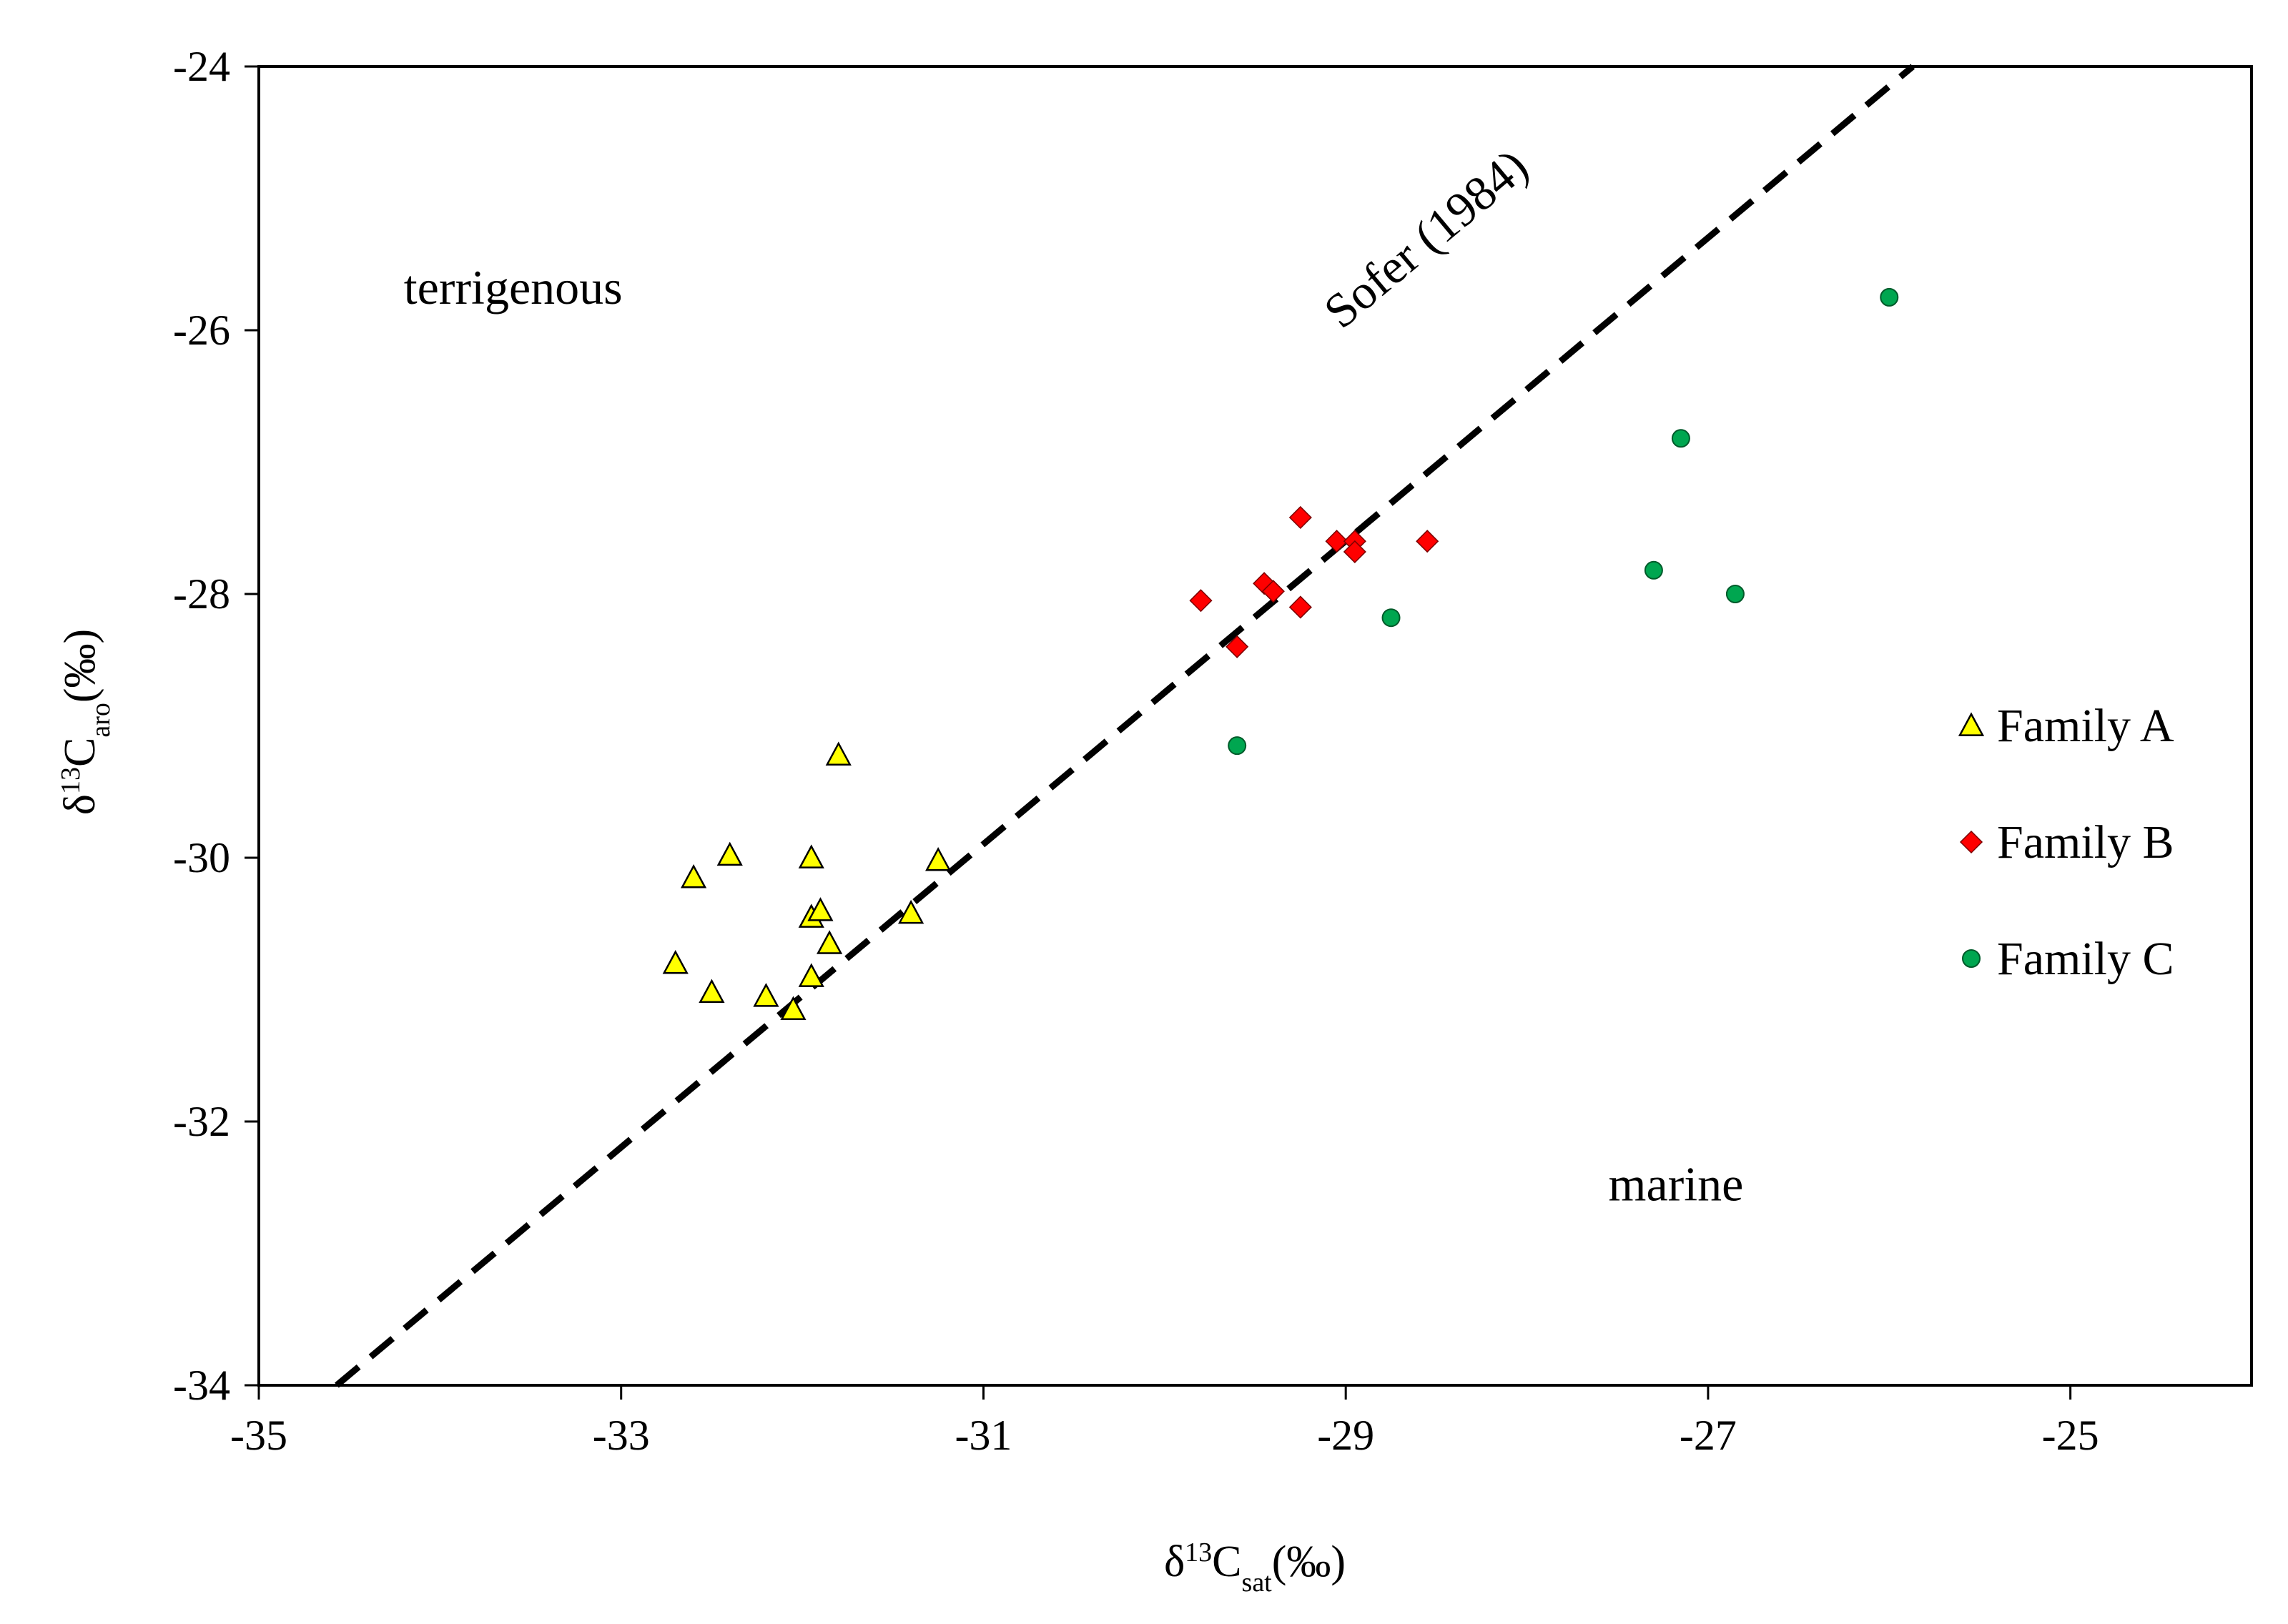  What do you see at coordinates (201, 67) in the screenshot?
I see `y-tick-label: -24` at bounding box center [201, 67].